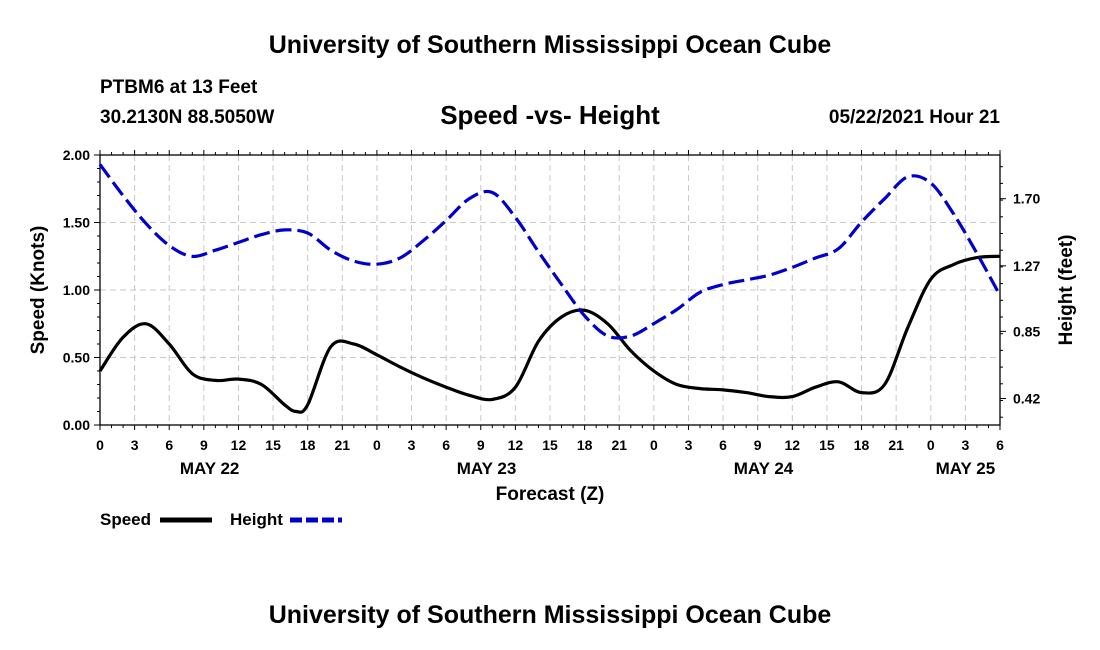 The width and height of the screenshot is (1100, 650). Describe the element at coordinates (187, 117) in the screenshot. I see `coordinates-label: 30.2130N 88.5050W` at that location.